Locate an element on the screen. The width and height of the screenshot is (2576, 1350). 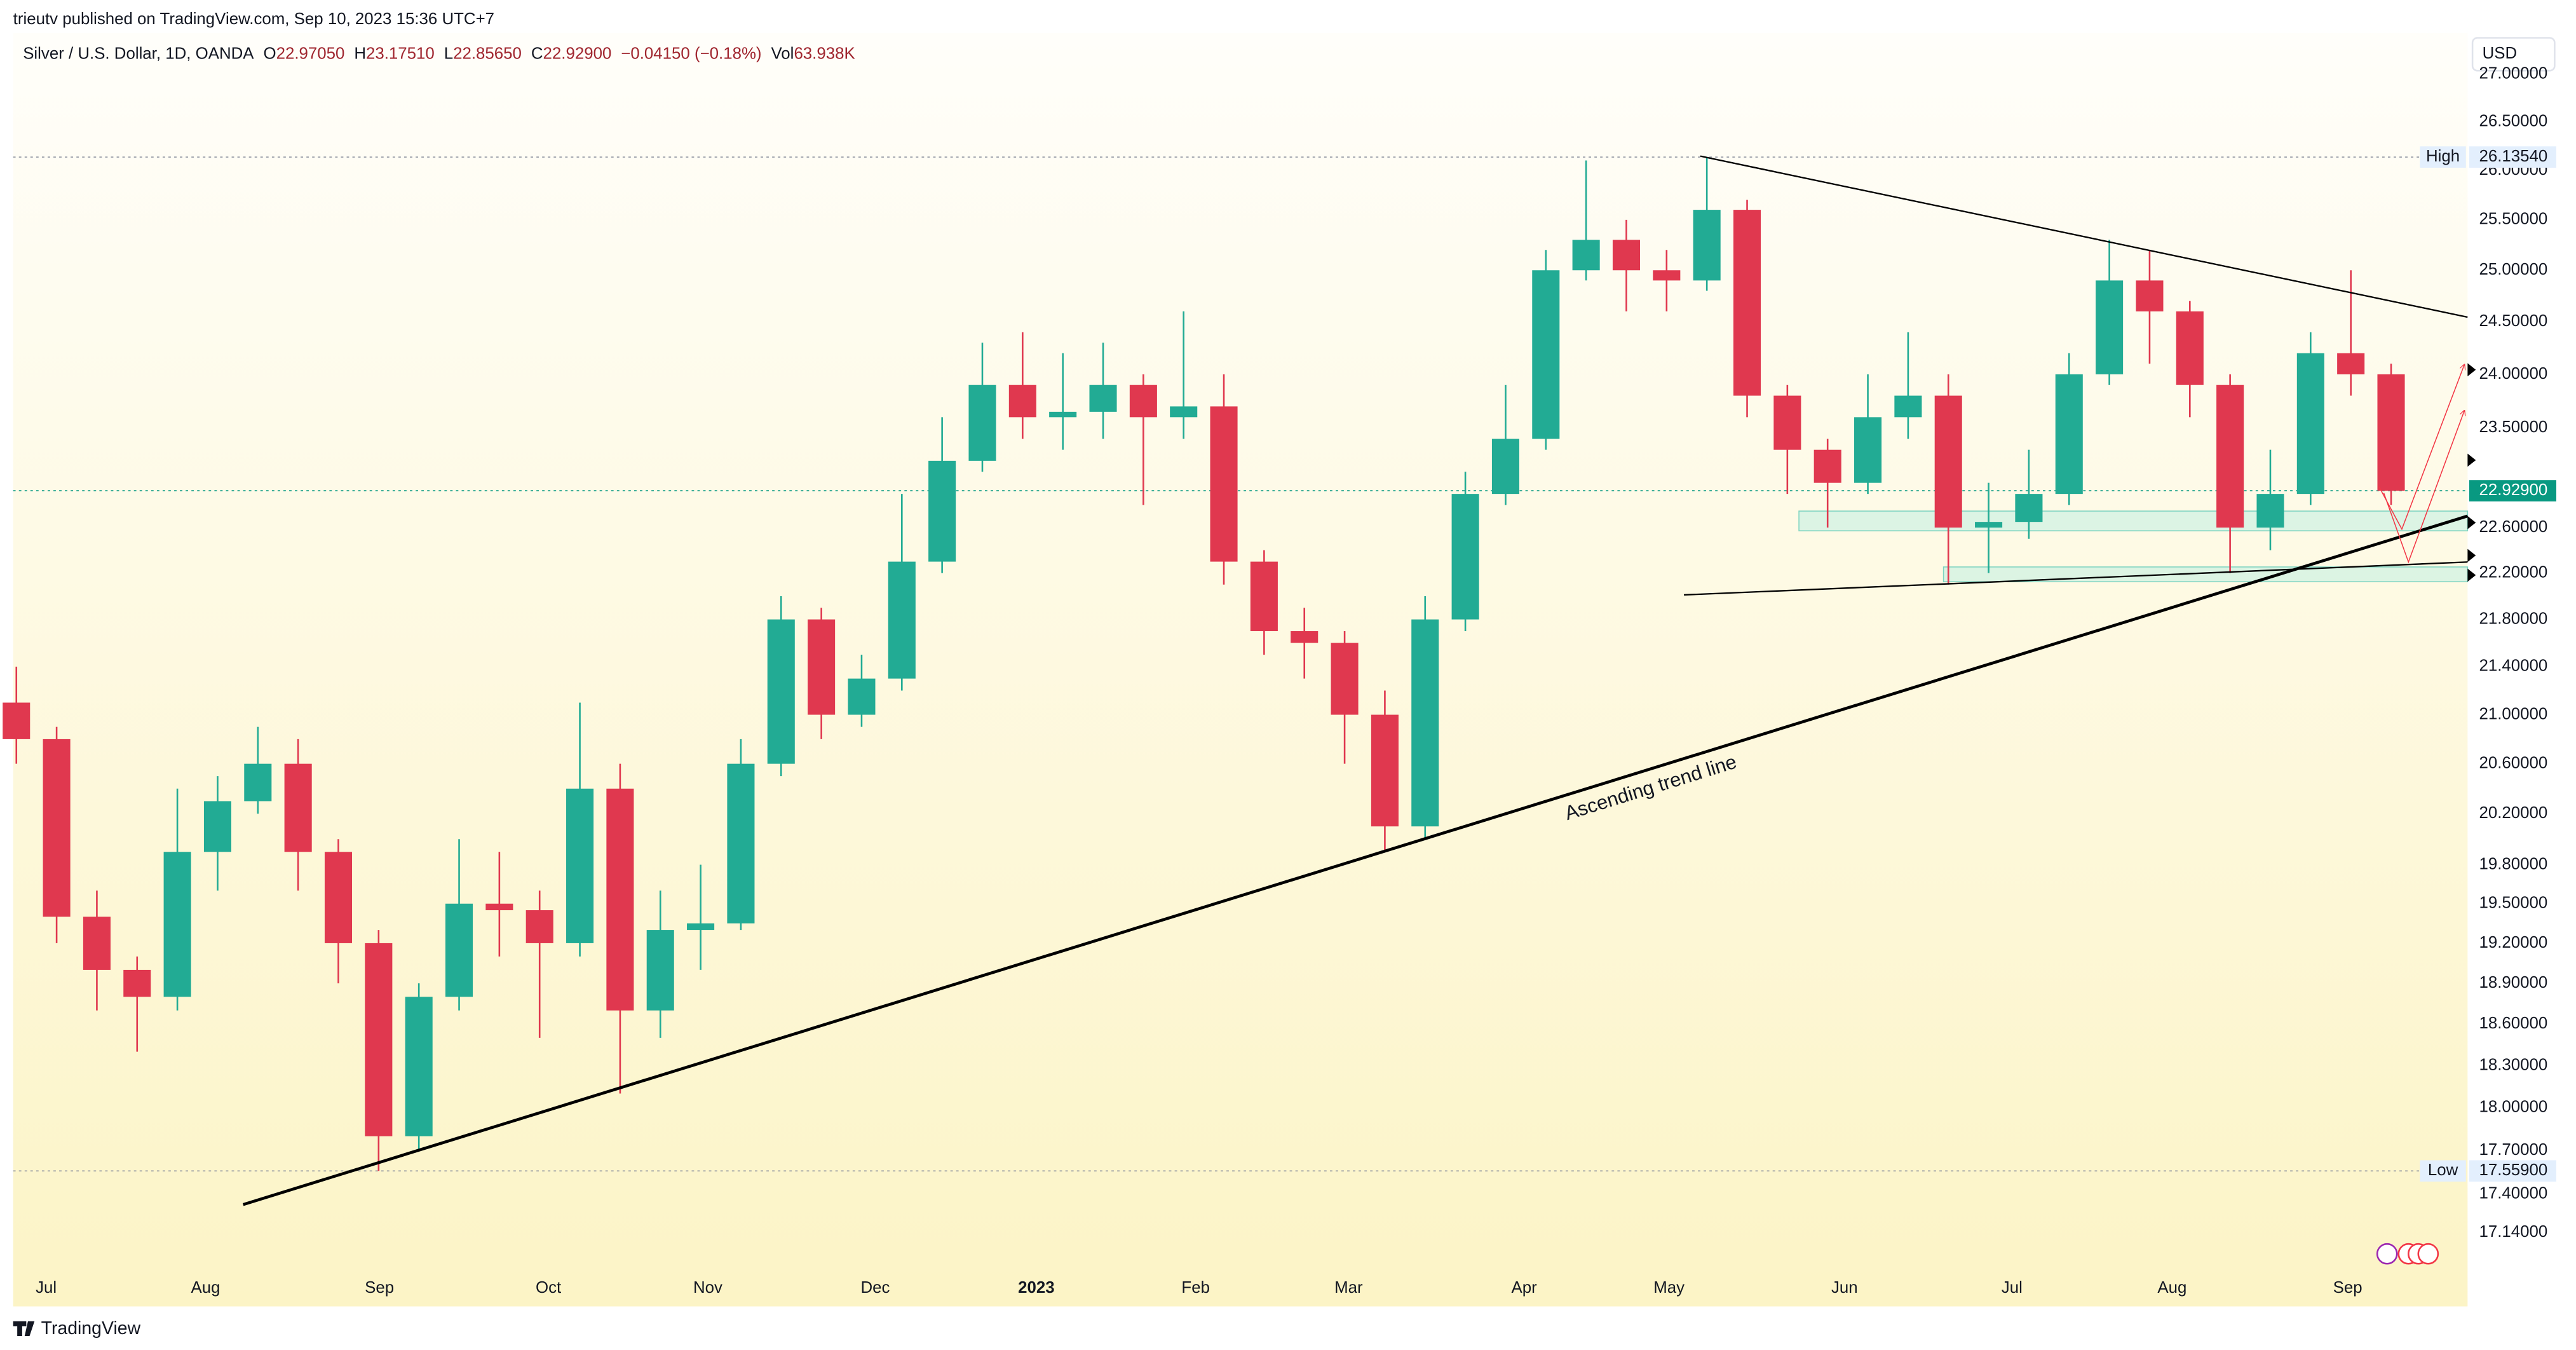
y-tick-label: 21.00000 is located at coordinates (2513, 714).